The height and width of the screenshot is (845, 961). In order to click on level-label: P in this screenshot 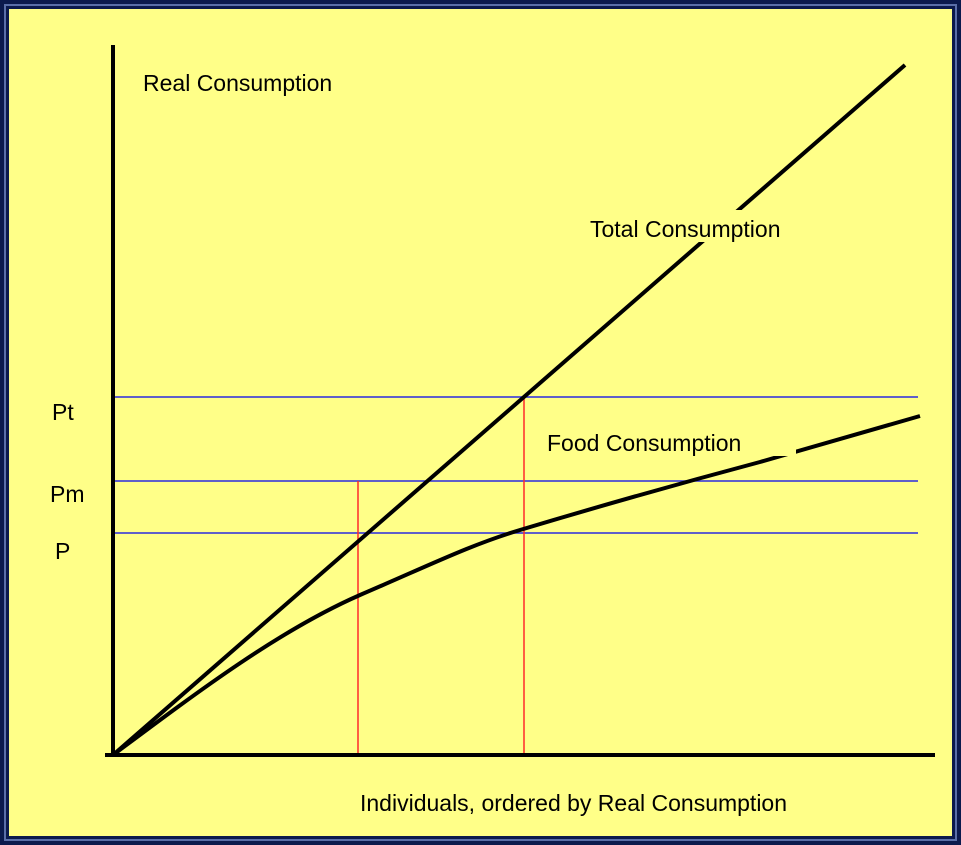, I will do `click(62, 551)`.